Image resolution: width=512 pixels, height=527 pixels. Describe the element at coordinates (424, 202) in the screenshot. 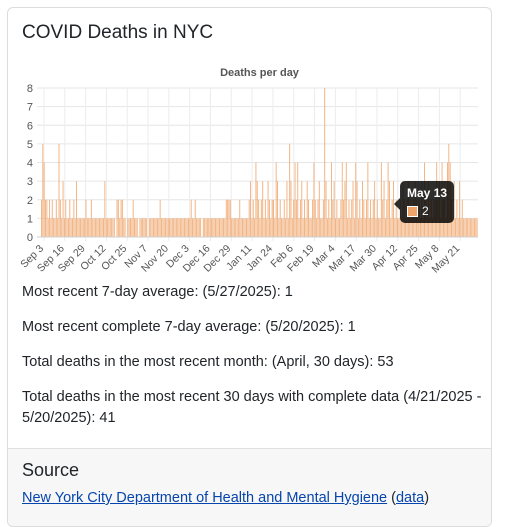

I see `chart-tooltip: May 13 2` at that location.